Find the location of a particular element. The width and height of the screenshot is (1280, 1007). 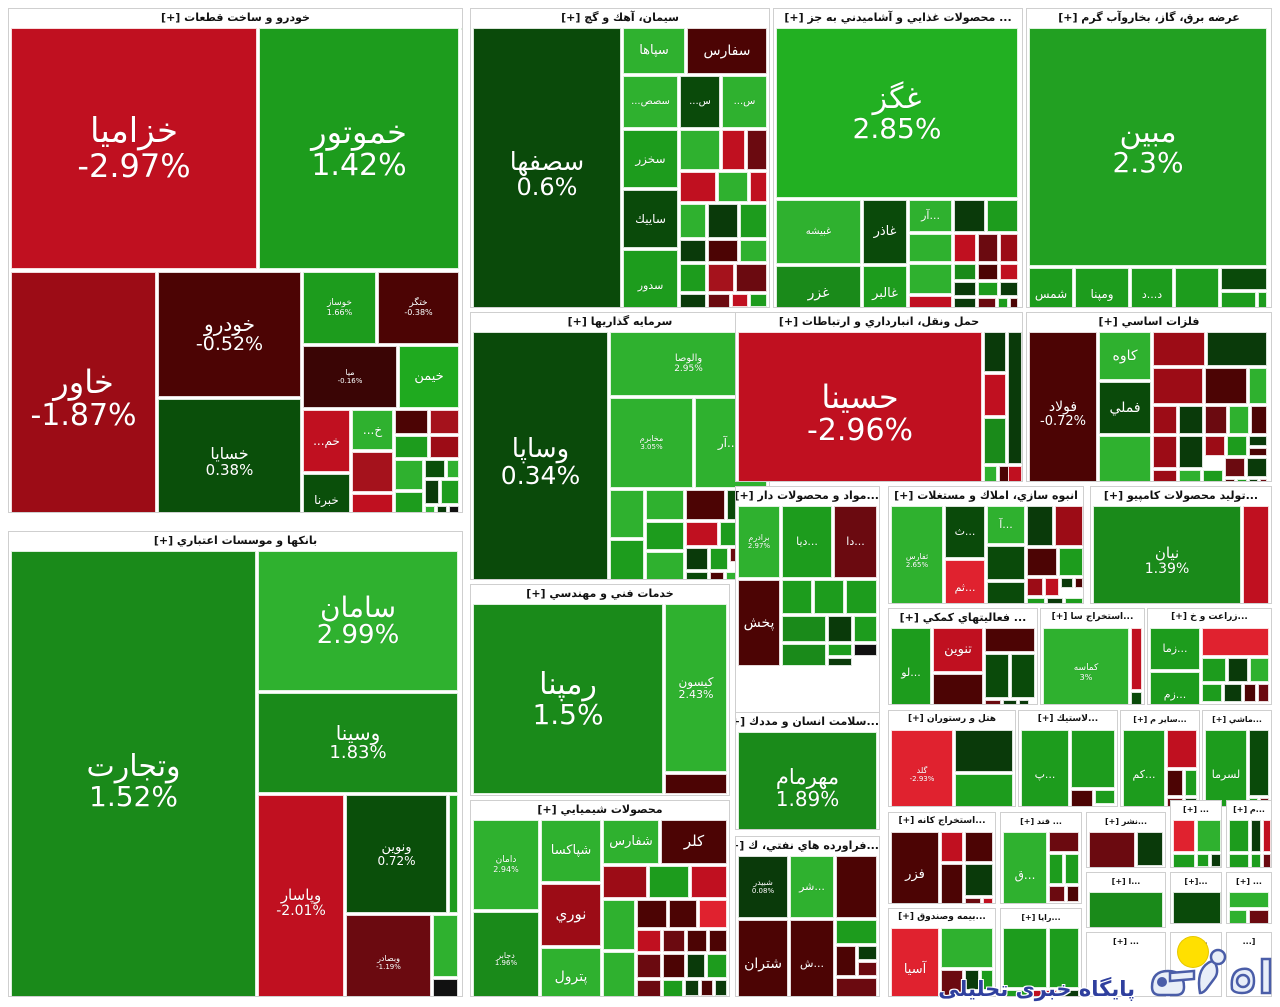

stock-tile: غالبر is located at coordinates (885, 286).